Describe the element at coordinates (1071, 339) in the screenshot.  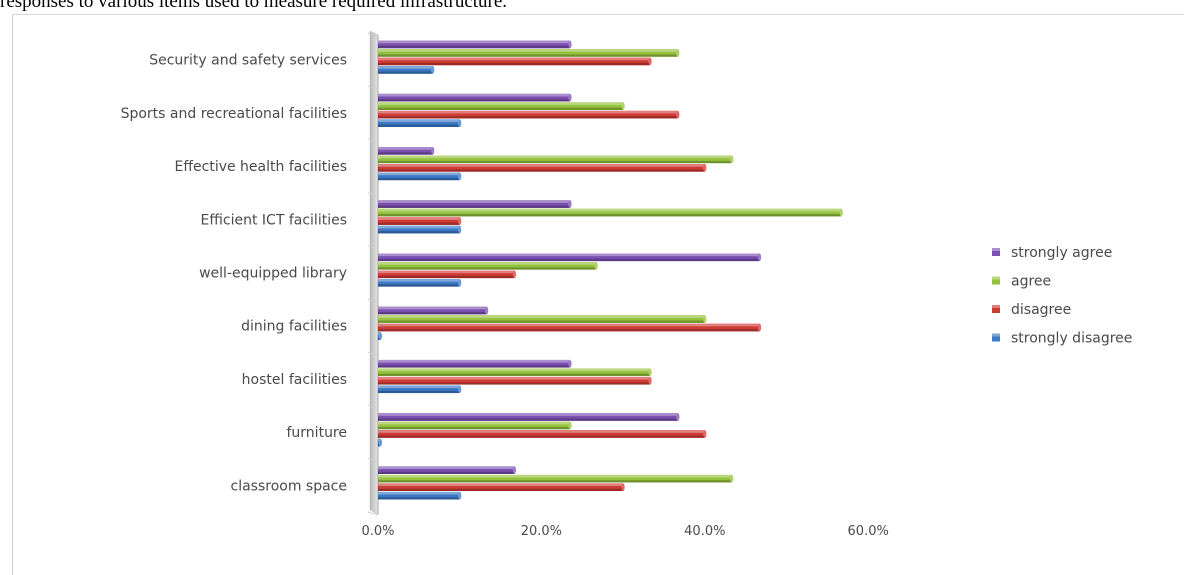
I see `legend-label: strongly disagree` at that location.